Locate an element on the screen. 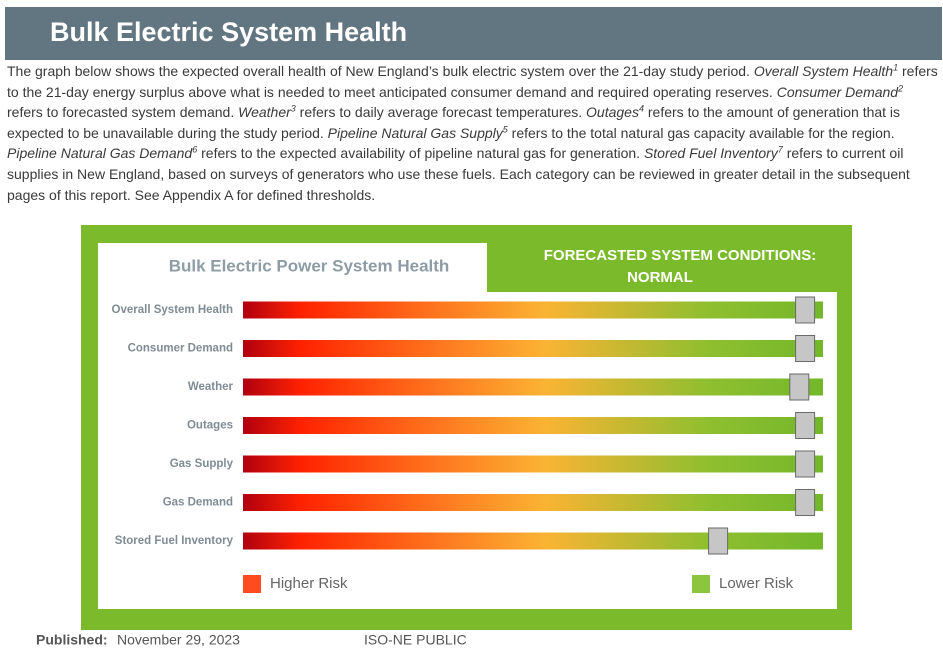 The width and height of the screenshot is (943, 651). row-label: Weather is located at coordinates (211, 387).